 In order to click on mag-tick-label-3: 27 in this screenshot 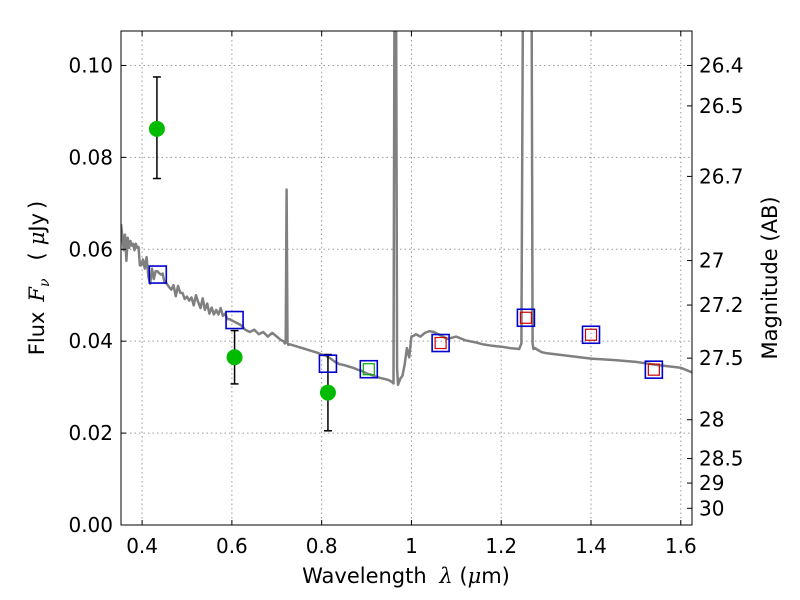, I will do `click(711, 261)`.